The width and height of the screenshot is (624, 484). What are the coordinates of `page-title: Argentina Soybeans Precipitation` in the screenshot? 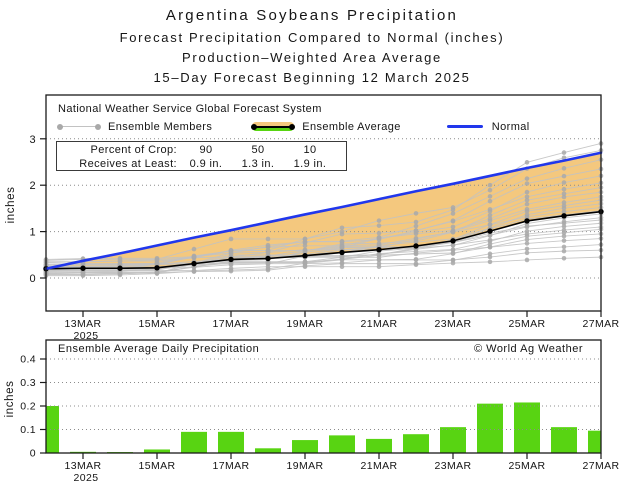 It's located at (312, 15).